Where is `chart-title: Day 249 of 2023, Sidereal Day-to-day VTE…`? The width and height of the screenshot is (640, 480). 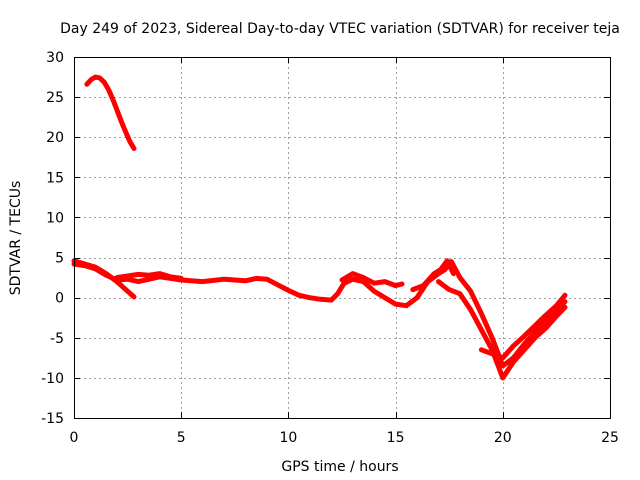
chart-title: Day 249 of 2023, Sidereal Day-to-day VTE… is located at coordinates (340, 29).